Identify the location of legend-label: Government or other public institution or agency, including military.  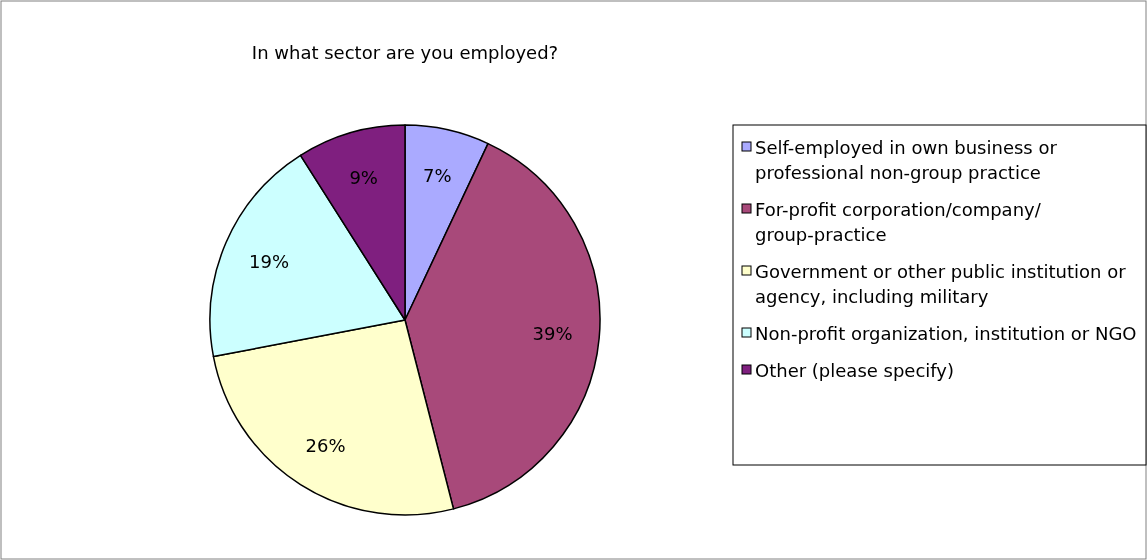
(941, 283).